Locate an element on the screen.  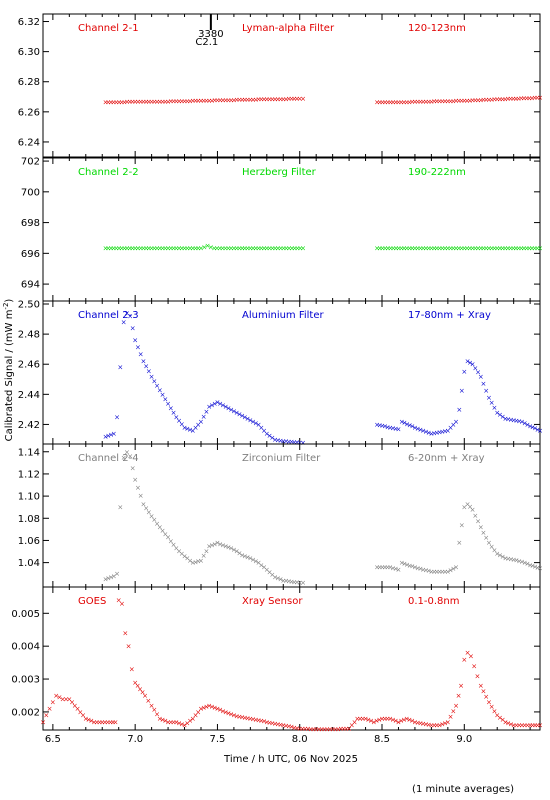
y-tick-label: 700 is located at coordinates (30, 192).